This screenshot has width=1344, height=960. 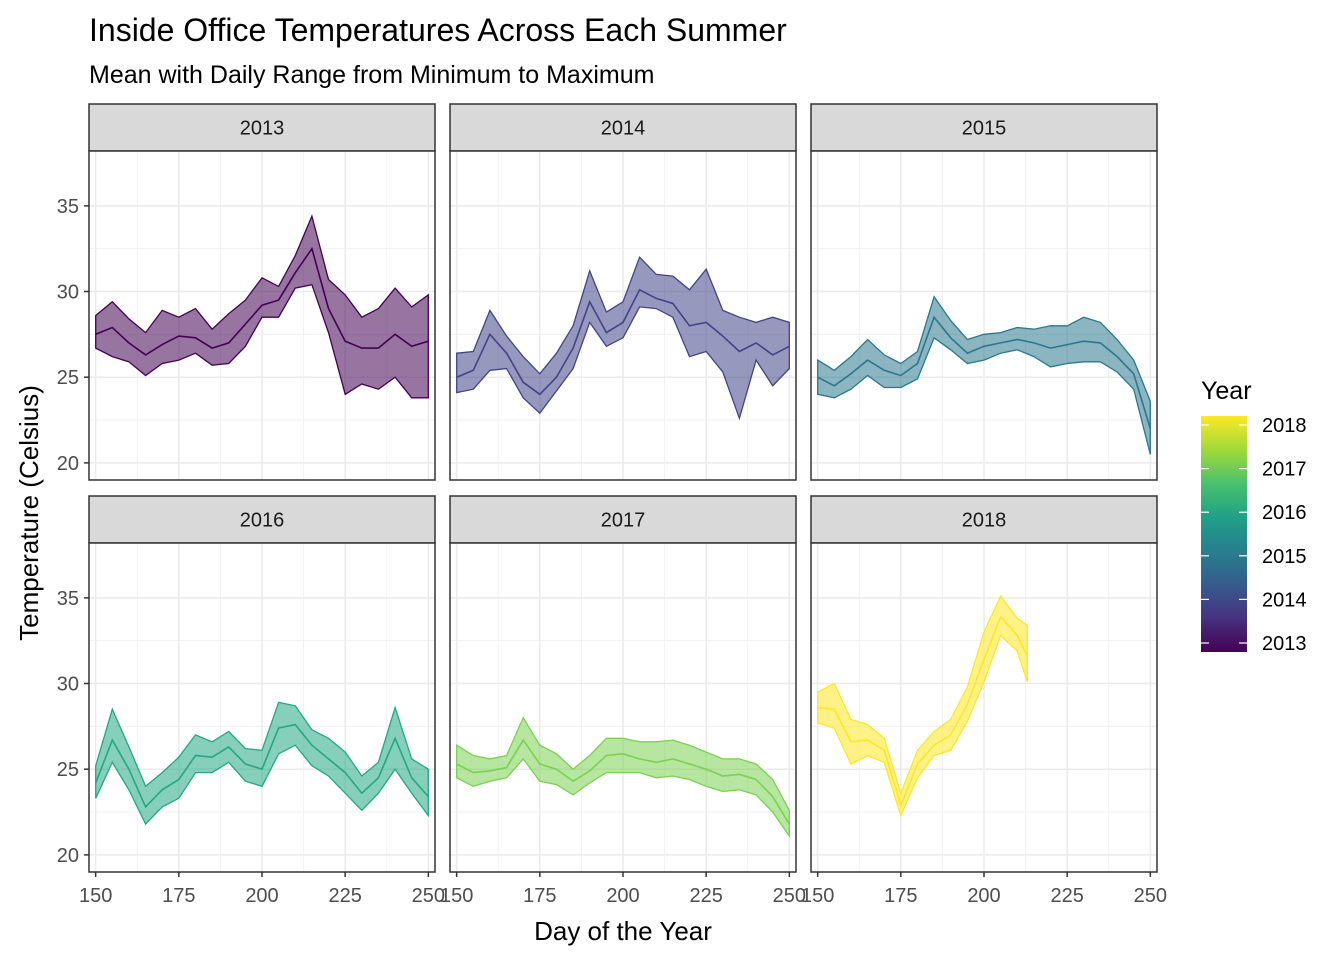 I want to click on facet-strip-label: 2018, so click(x=984, y=521).